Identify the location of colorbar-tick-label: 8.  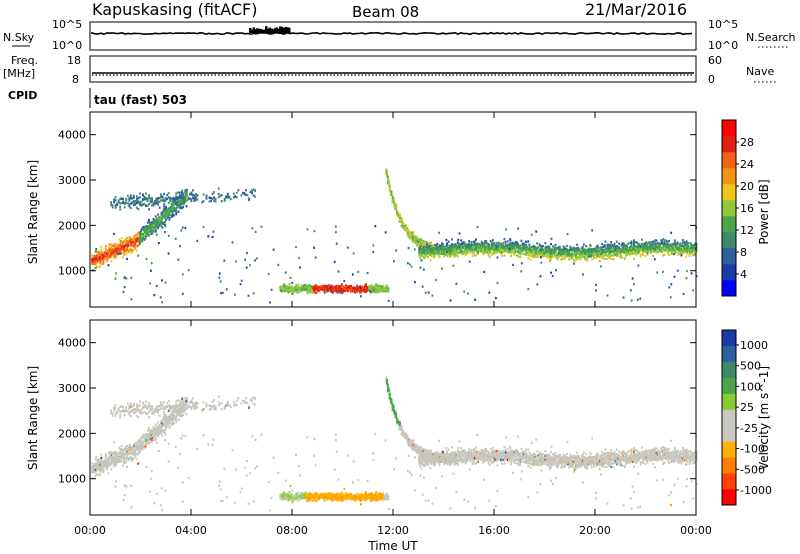
(743, 252).